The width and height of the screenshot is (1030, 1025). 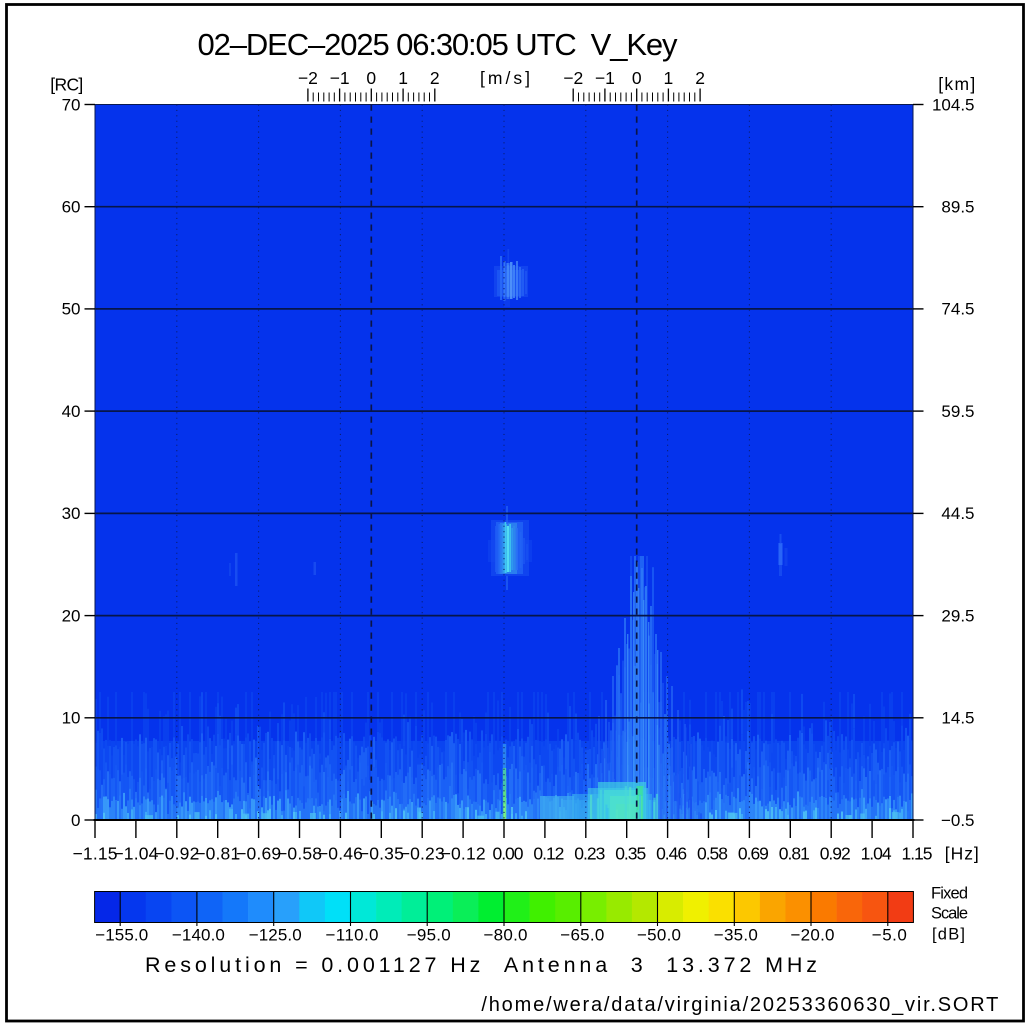 I want to click on svg-text: −0.12, so click(x=463, y=854).